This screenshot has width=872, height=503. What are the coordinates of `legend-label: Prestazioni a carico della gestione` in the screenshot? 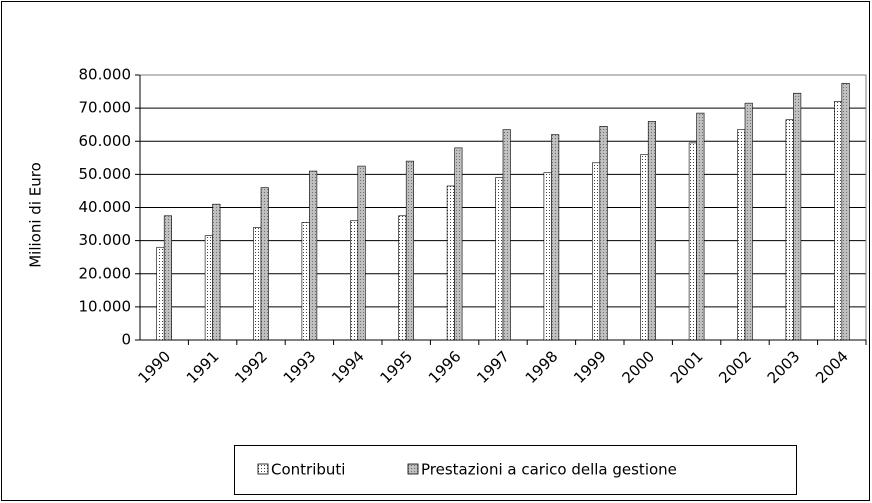 It's located at (549, 470).